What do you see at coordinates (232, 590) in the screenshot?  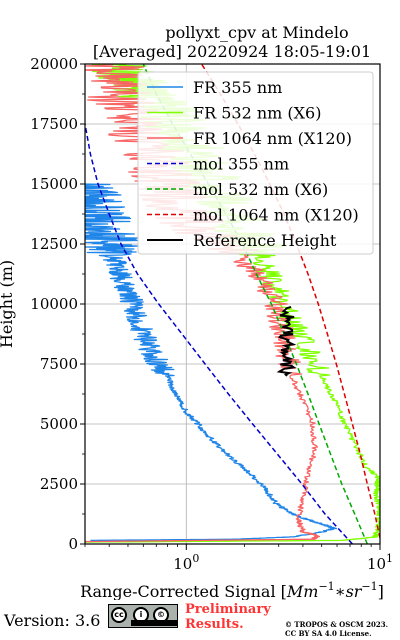 I see `x-axis-label: Range-Corrected Signal [Mm−1∗sr−1]` at bounding box center [232, 590].